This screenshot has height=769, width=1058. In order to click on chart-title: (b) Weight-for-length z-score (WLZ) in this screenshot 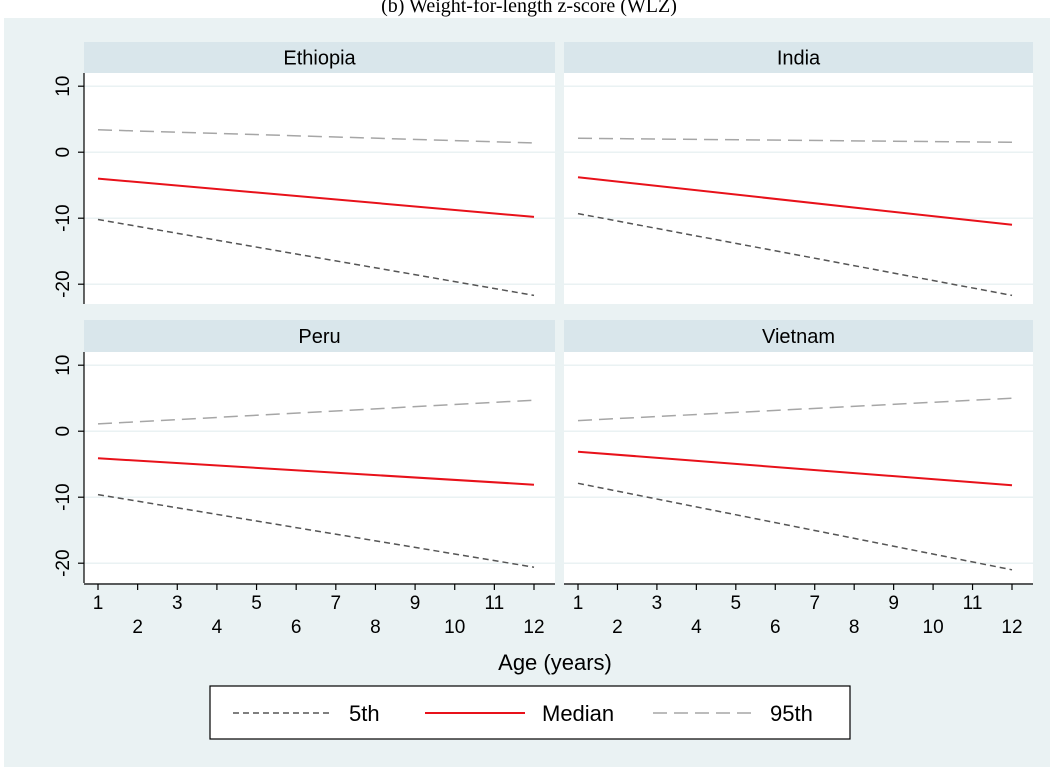, I will do `click(529, 8)`.